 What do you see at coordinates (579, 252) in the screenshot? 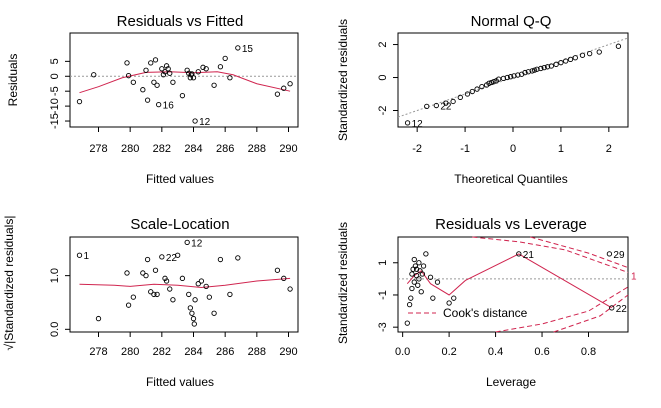
I see `cook-contour-upper-inner` at bounding box center [579, 252].